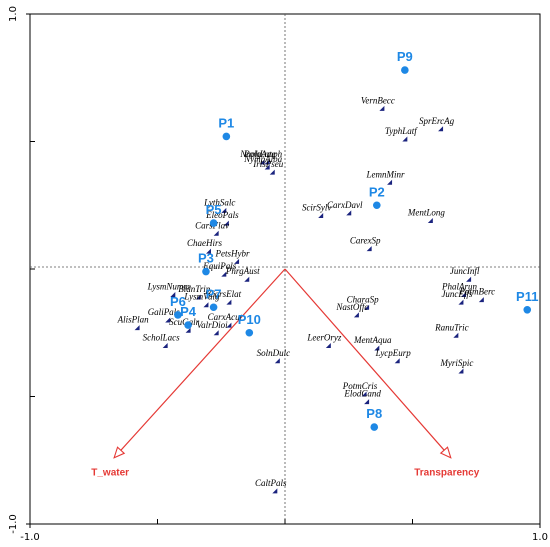  What do you see at coordinates (249, 319) in the screenshot?
I see `sample-label: P10` at bounding box center [249, 319].